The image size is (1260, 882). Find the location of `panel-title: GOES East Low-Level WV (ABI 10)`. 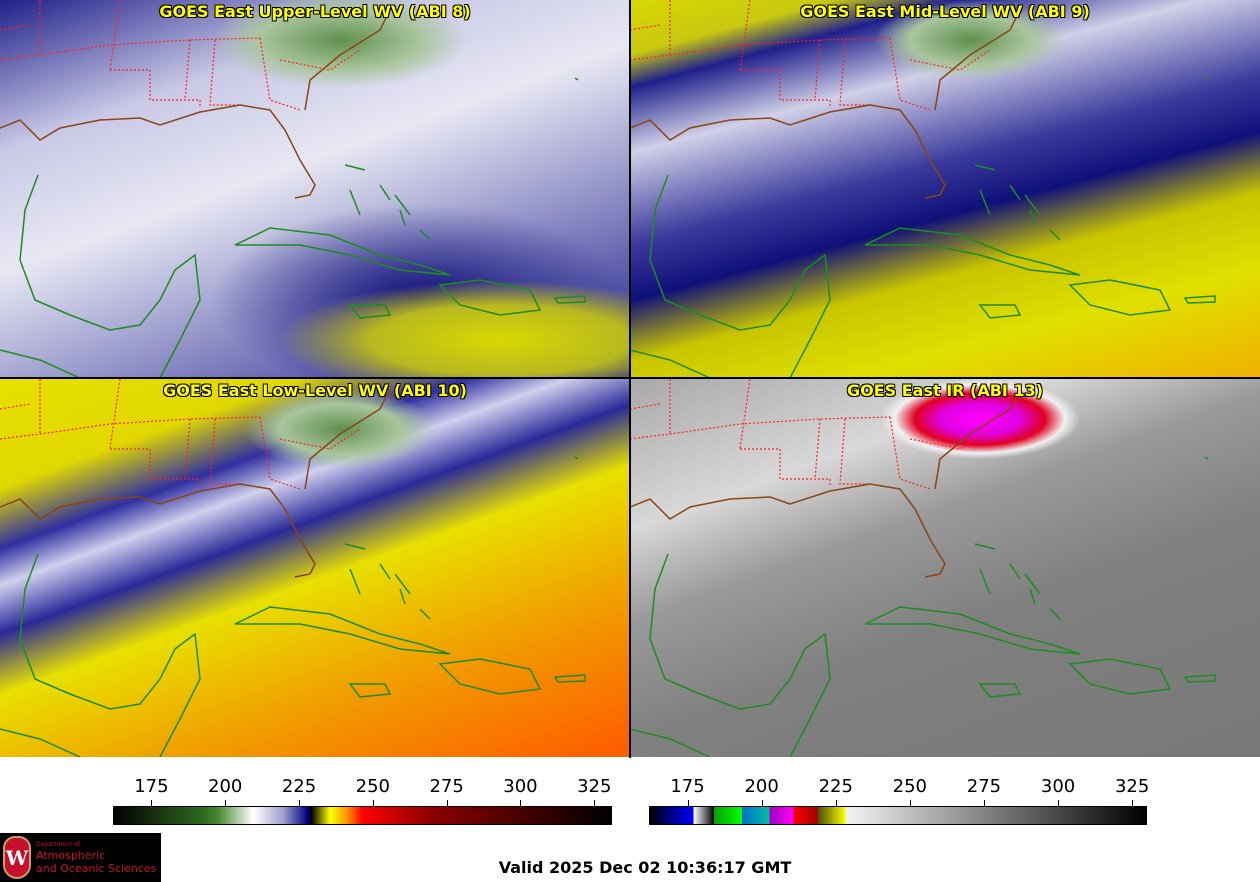

panel-title: GOES East Low-Level WV (ABI 10) is located at coordinates (315, 390).